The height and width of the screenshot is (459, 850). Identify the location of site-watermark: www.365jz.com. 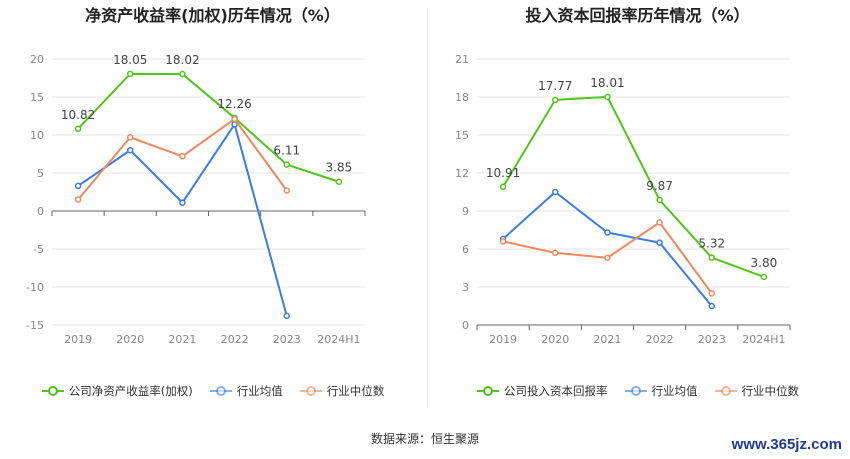
(786, 444).